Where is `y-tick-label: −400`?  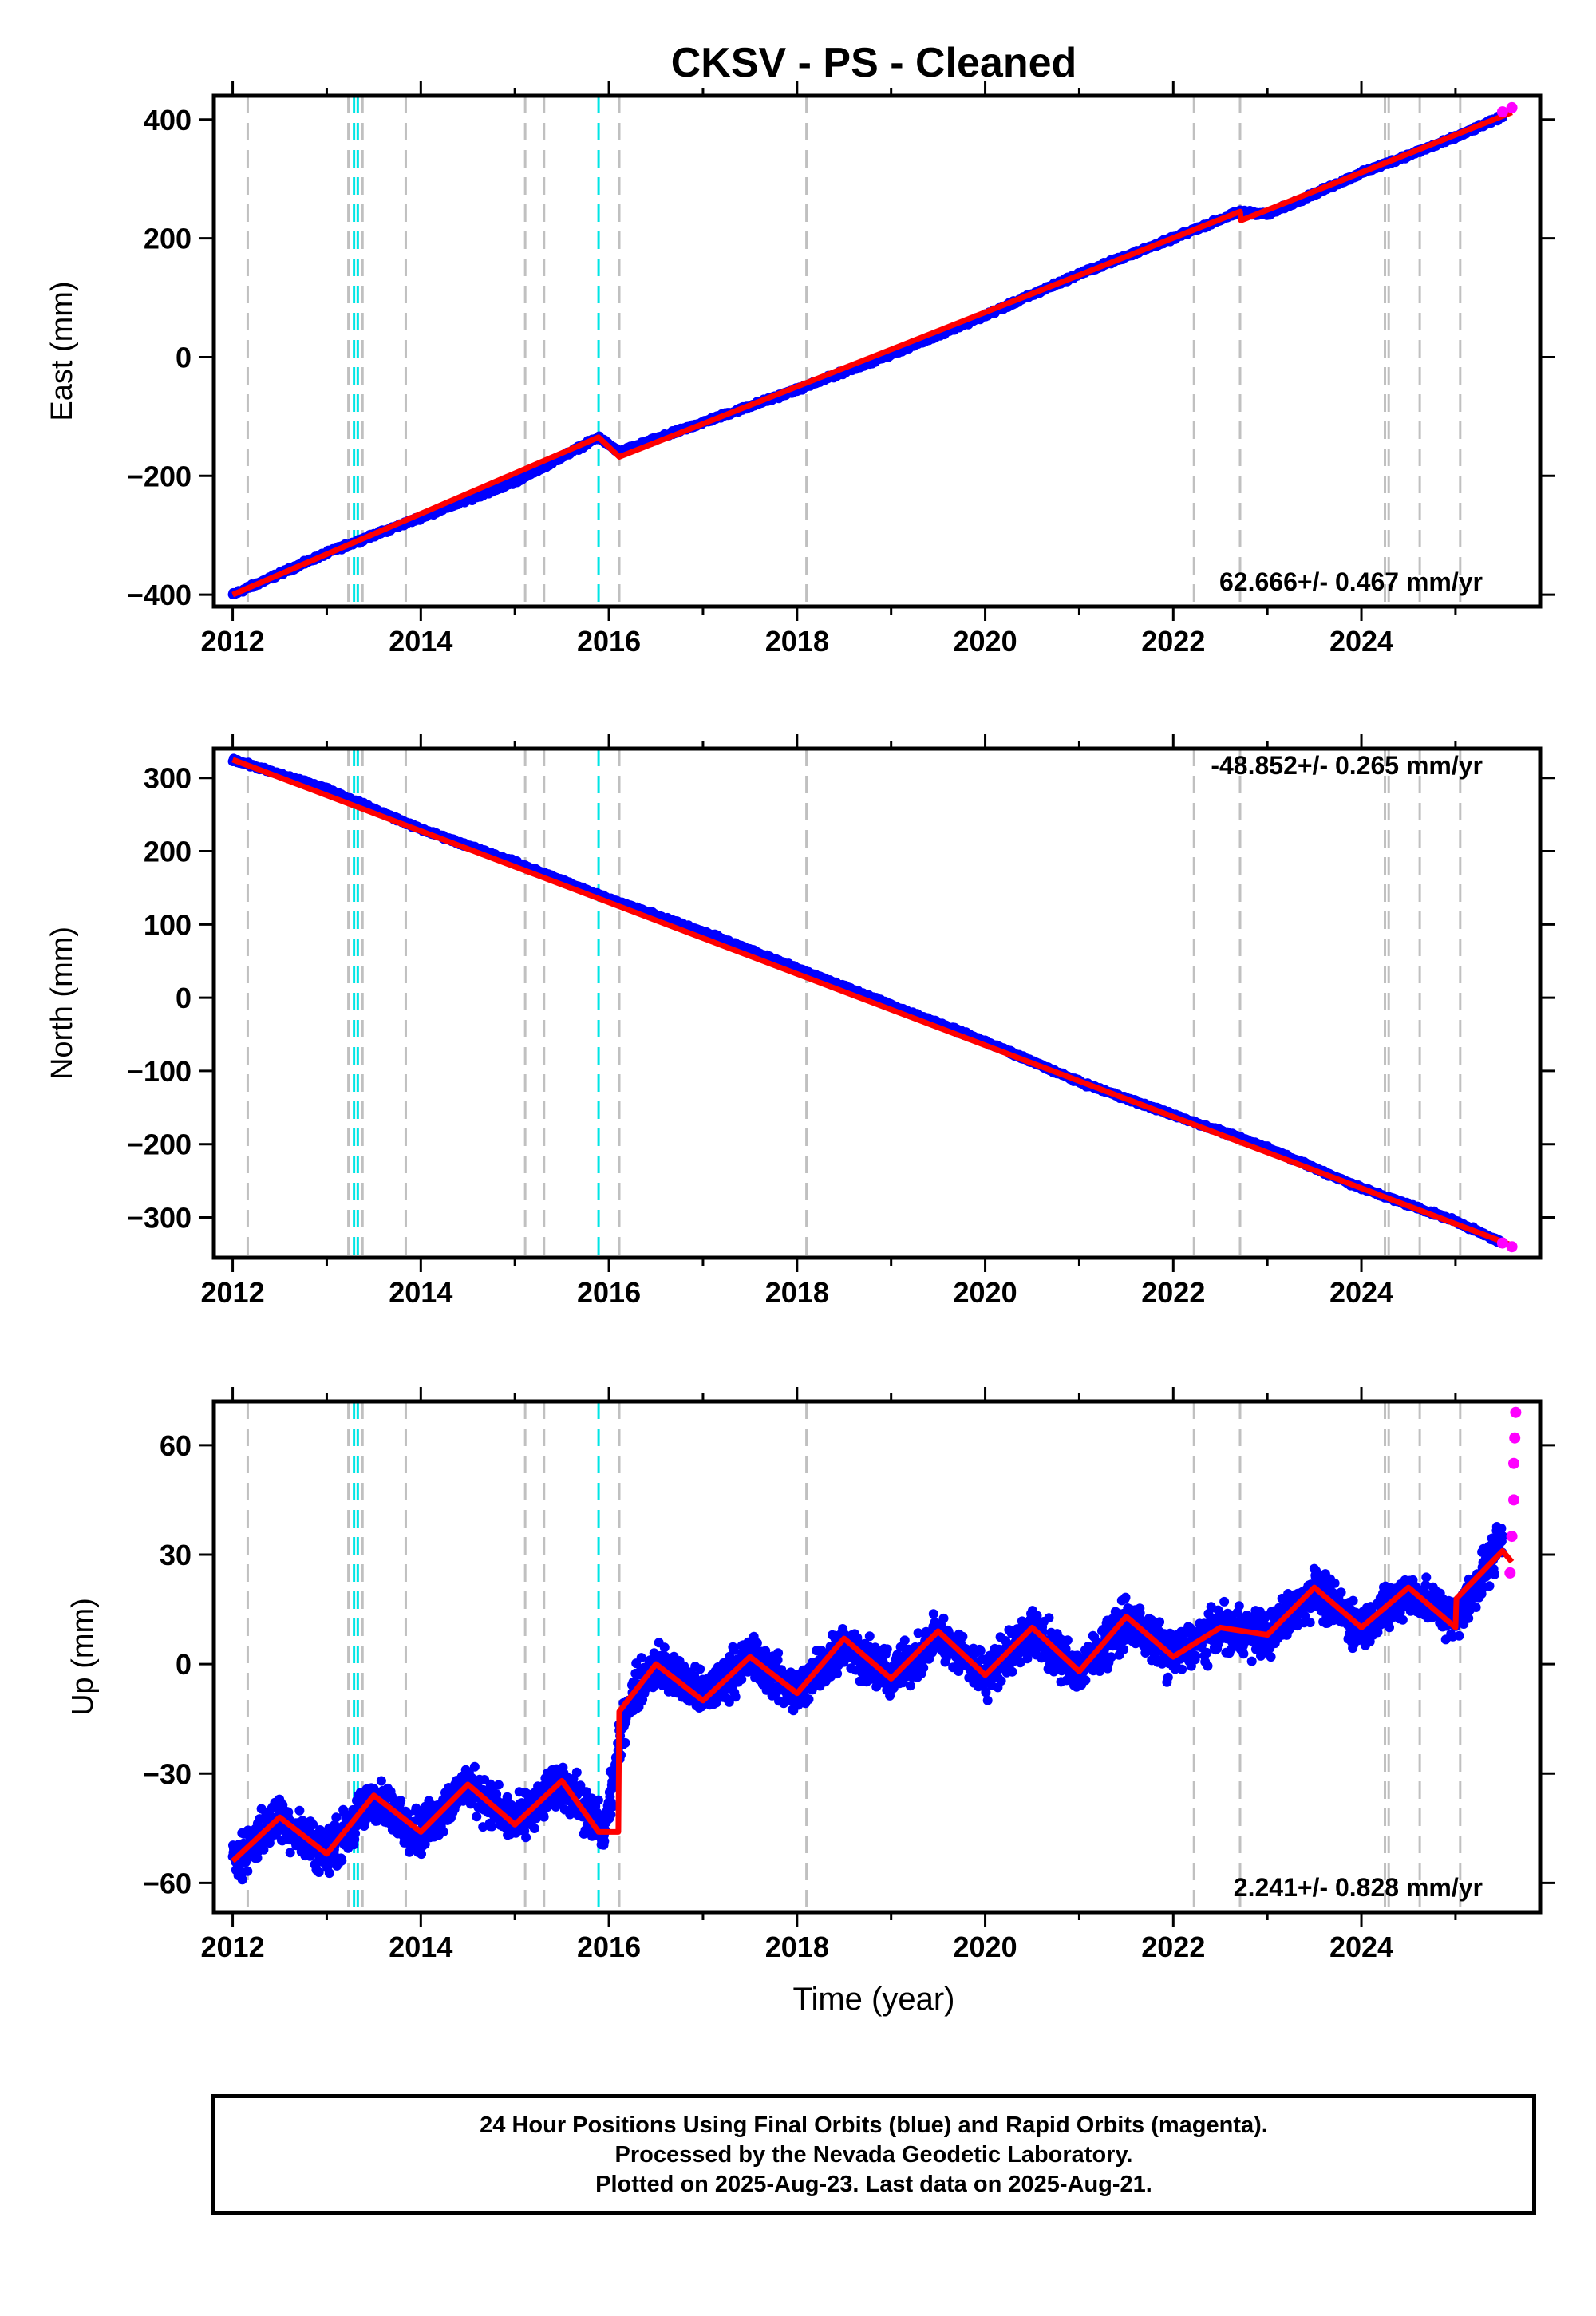 y-tick-label: −400 is located at coordinates (159, 595).